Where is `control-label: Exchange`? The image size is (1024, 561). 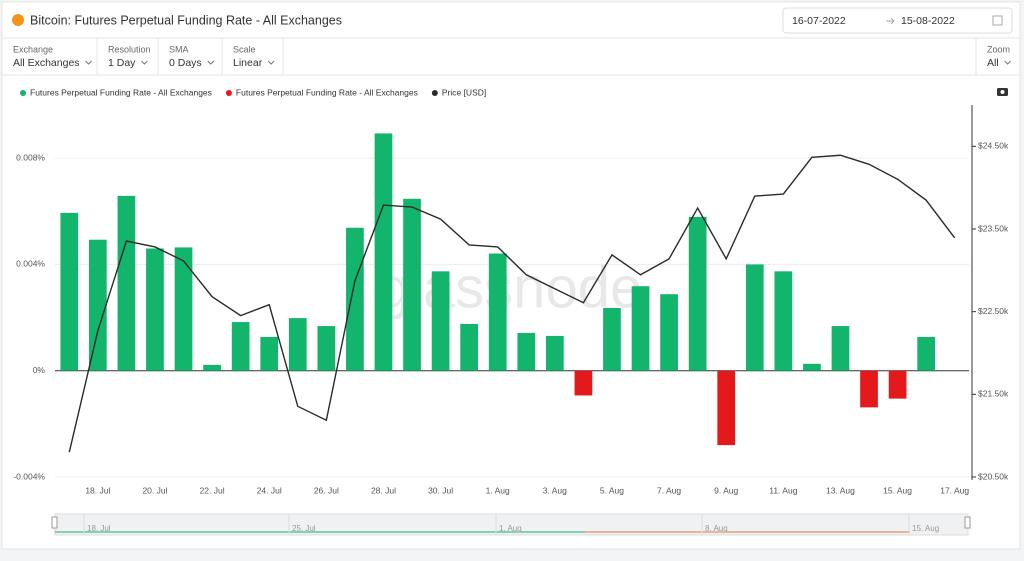 control-label: Exchange is located at coordinates (33, 49).